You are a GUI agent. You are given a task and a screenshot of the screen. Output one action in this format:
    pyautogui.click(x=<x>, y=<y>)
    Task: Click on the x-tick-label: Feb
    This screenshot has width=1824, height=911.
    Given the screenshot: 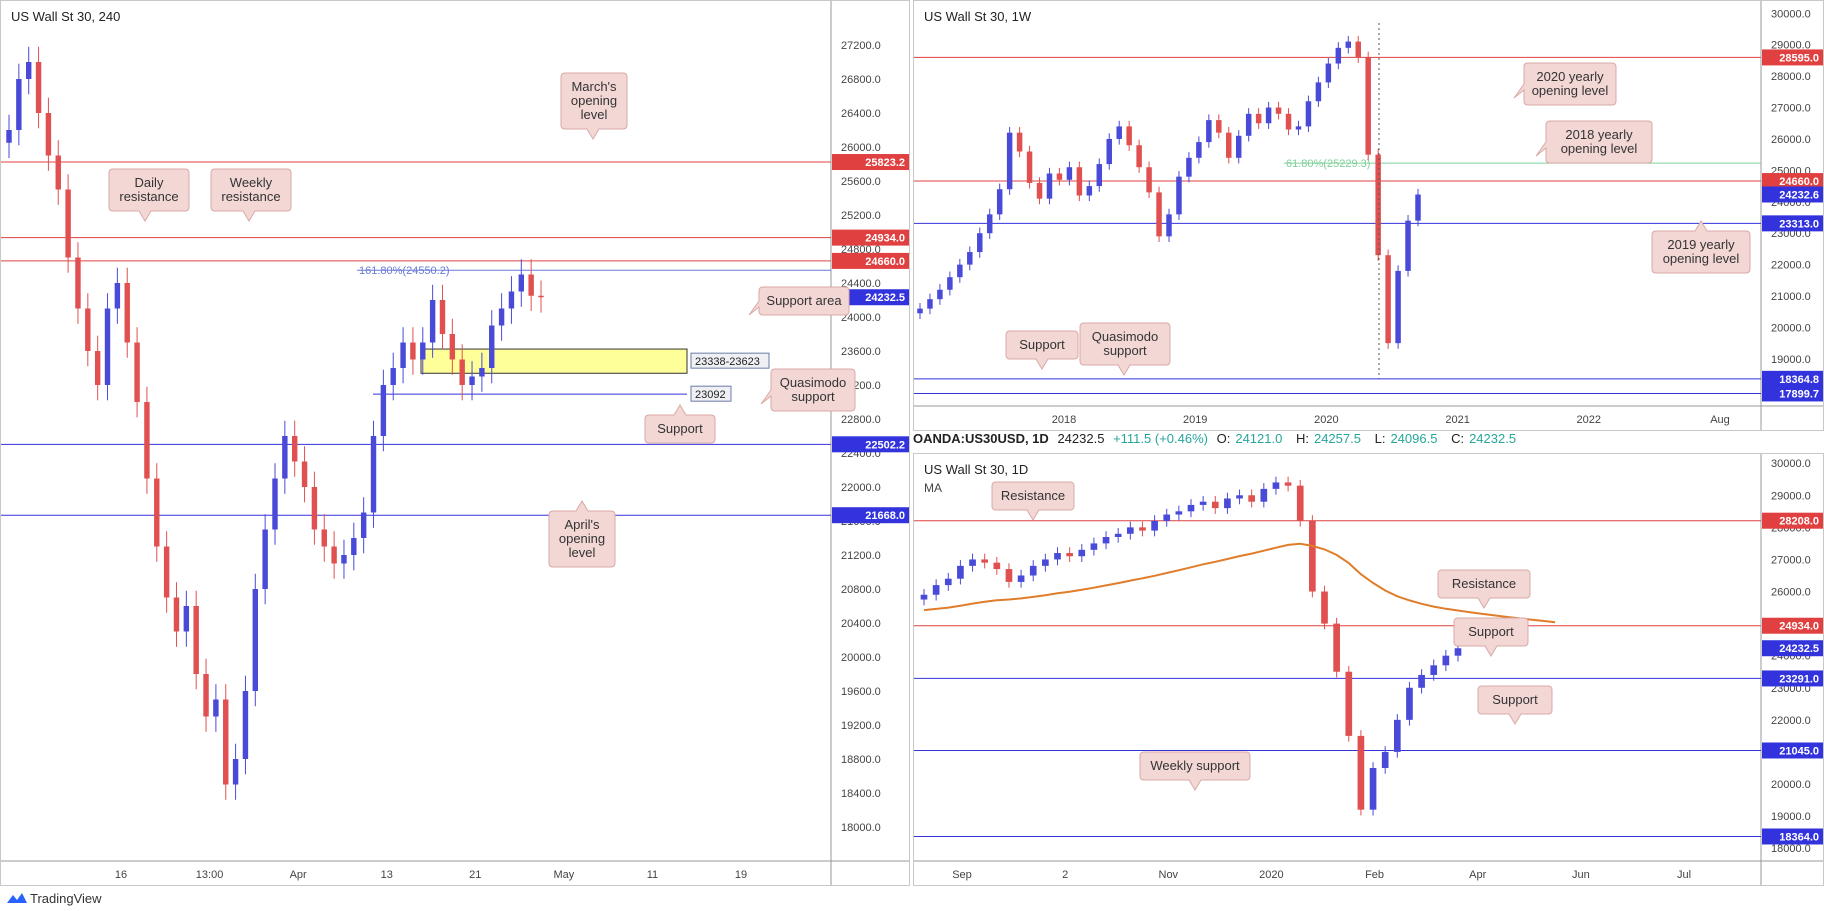 What is the action you would take?
    pyautogui.click(x=1374, y=875)
    